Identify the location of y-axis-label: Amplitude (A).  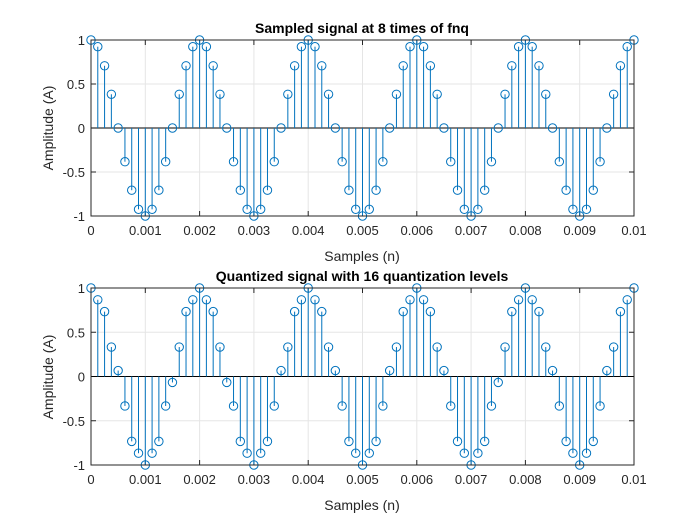
(48, 128).